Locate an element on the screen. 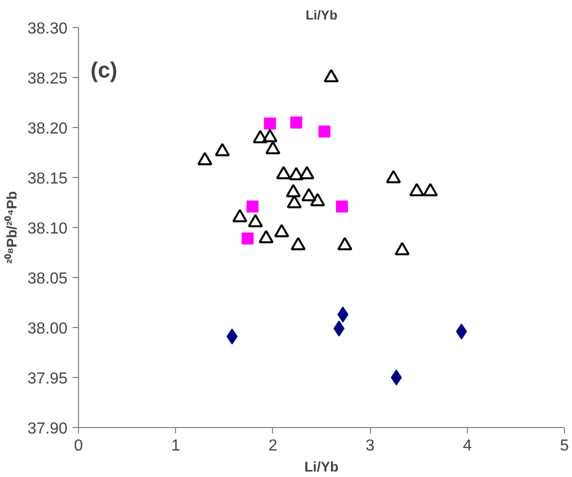 The height and width of the screenshot is (477, 572). x-tick-label: 0 is located at coordinates (79, 446).